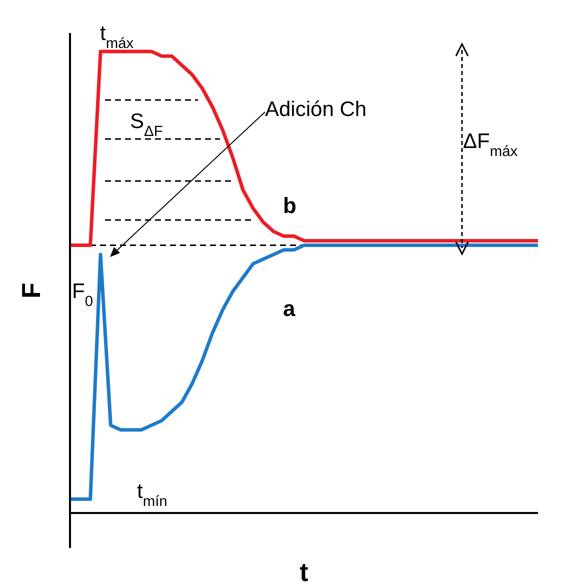  What do you see at coordinates (289, 205) in the screenshot?
I see `series-label: b` at bounding box center [289, 205].